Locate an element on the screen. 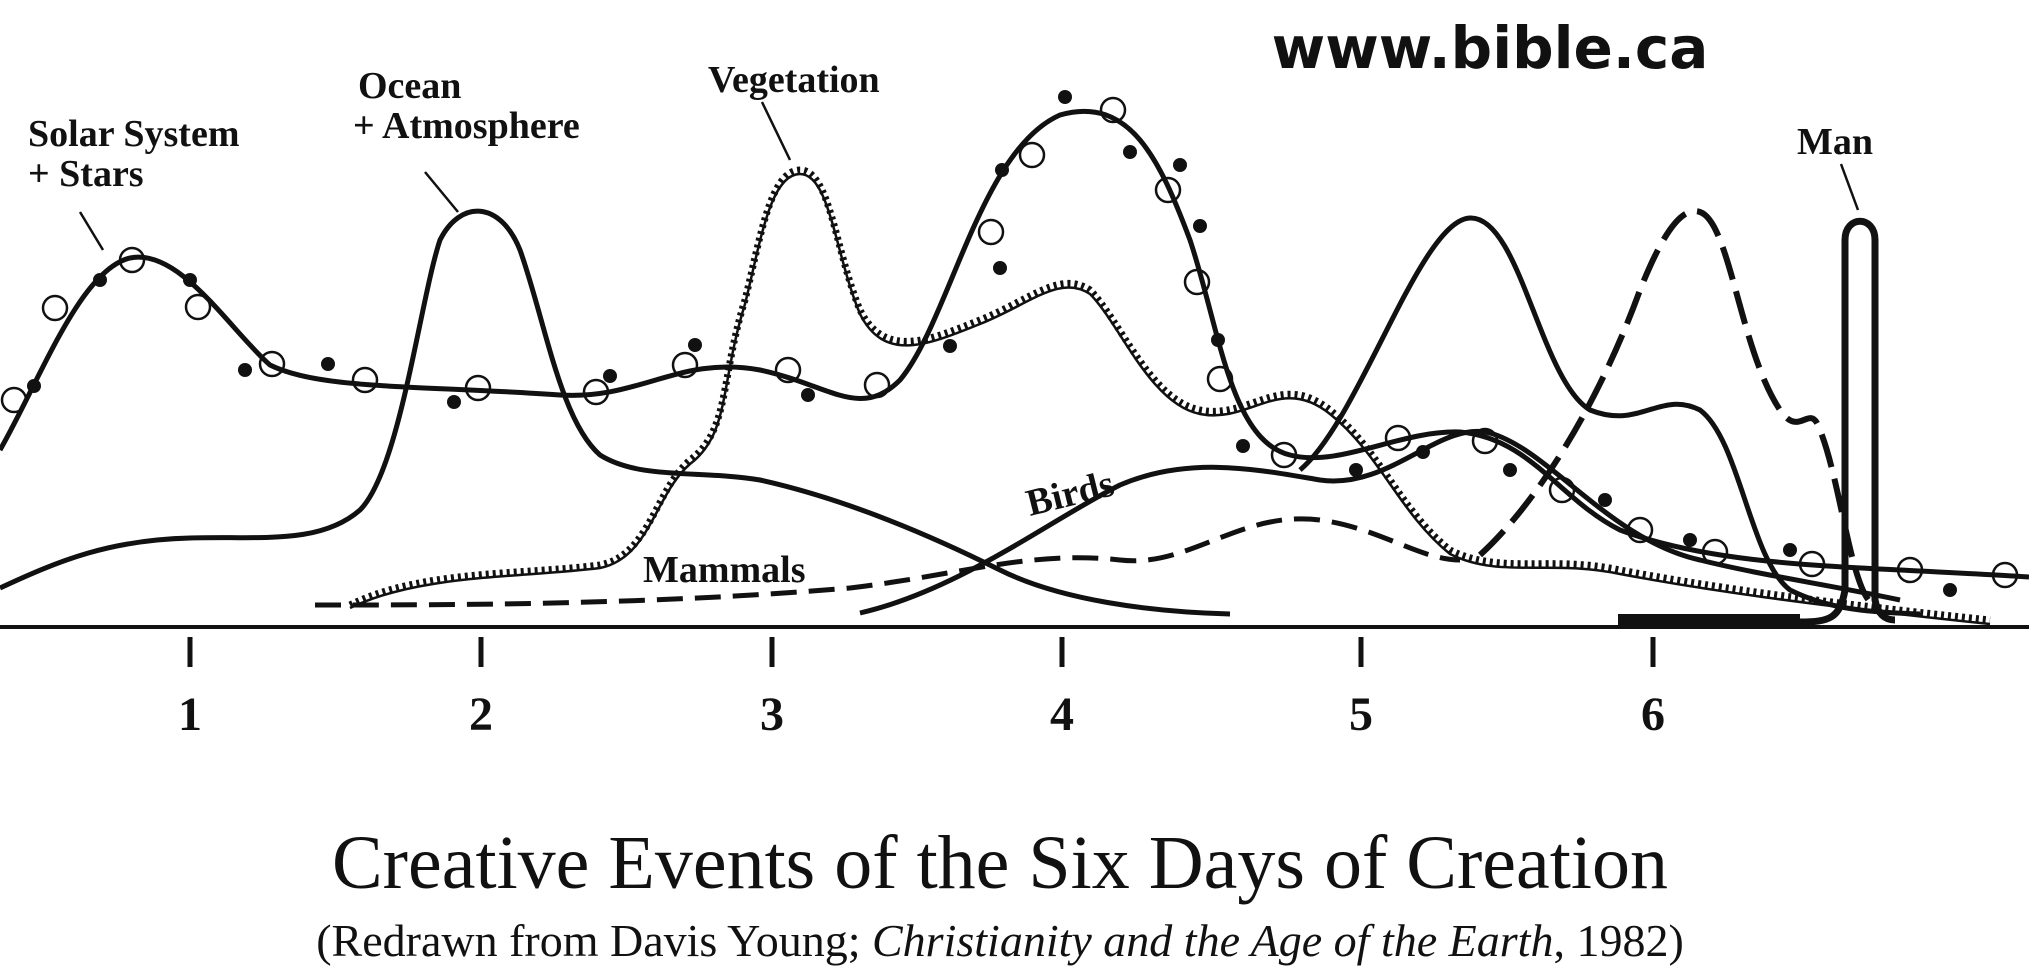 Image resolution: width=2029 pixels, height=978 pixels. day-label-3: 3 is located at coordinates (772, 714).